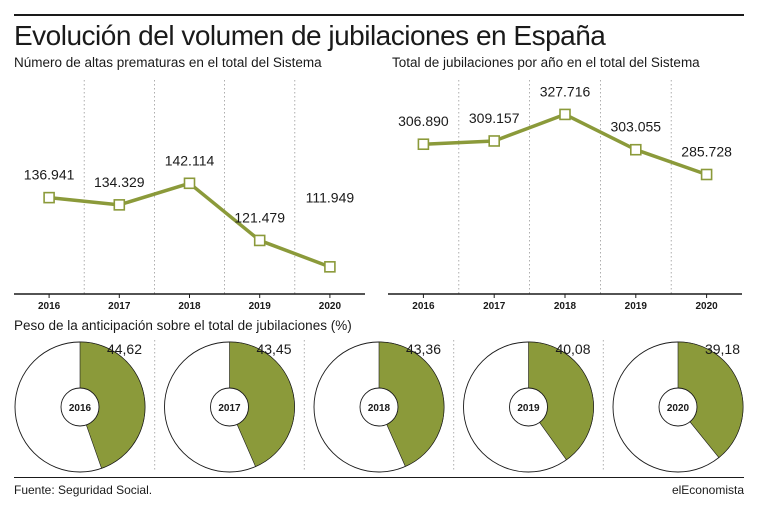  I want to click on data-label: 136.941, so click(49, 175).